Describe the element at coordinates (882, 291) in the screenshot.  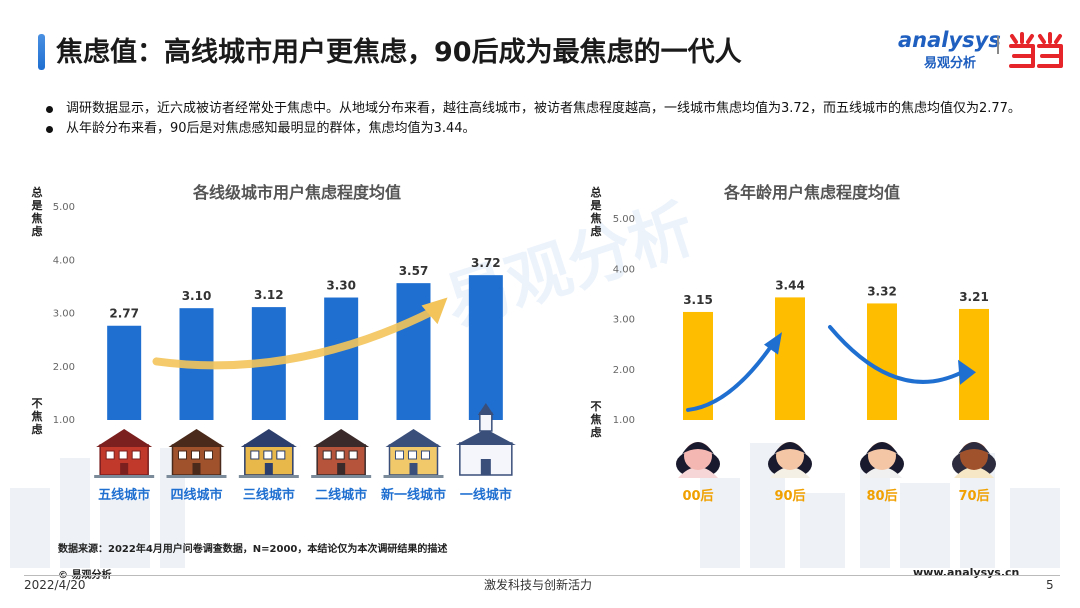
I see `data-label: 3.32` at that location.